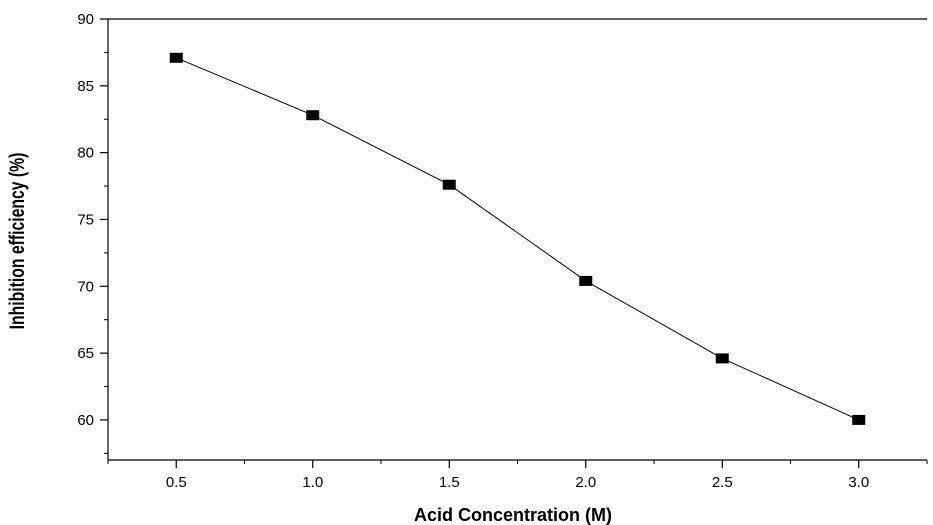 The width and height of the screenshot is (933, 525). I want to click on x-tick-label: 3.0, so click(858, 482).